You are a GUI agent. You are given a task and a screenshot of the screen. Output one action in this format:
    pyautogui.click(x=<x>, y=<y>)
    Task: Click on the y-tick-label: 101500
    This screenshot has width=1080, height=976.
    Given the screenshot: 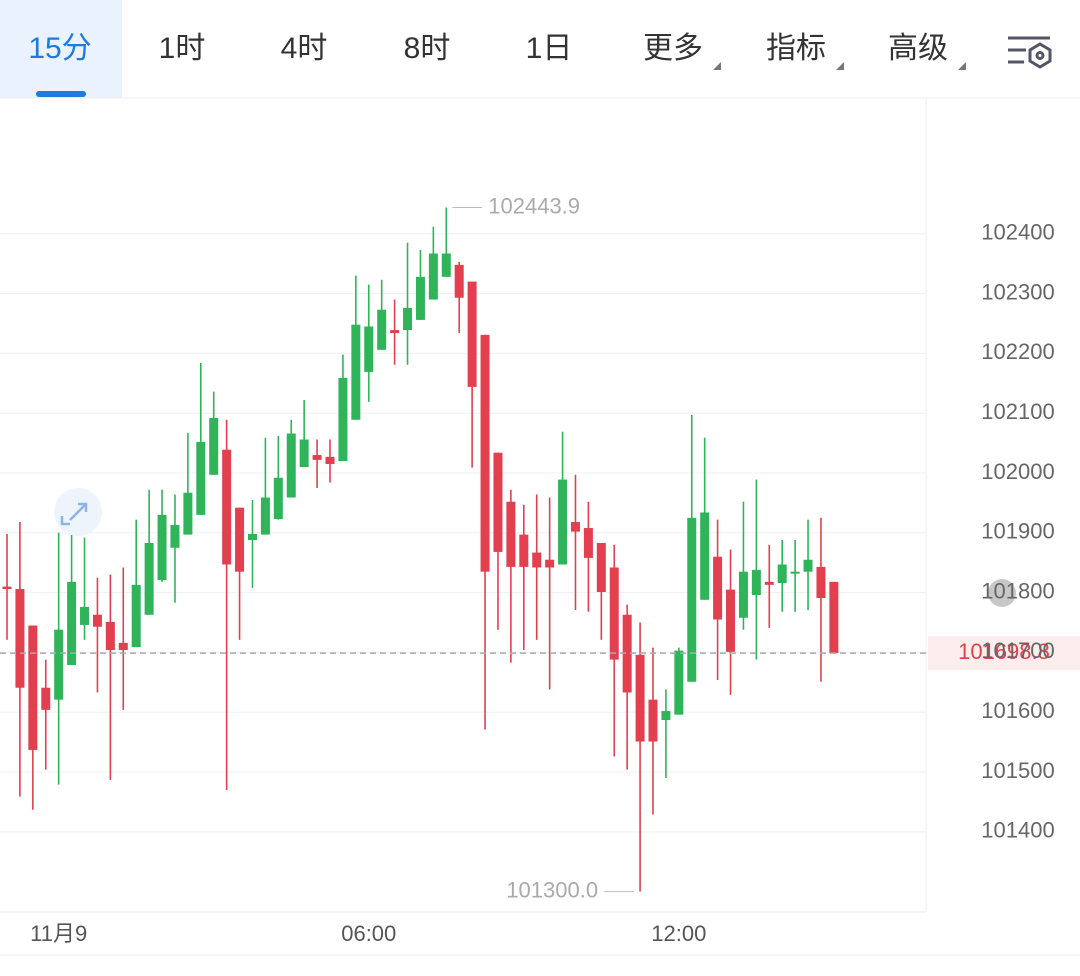 What is the action you would take?
    pyautogui.click(x=1017, y=770)
    